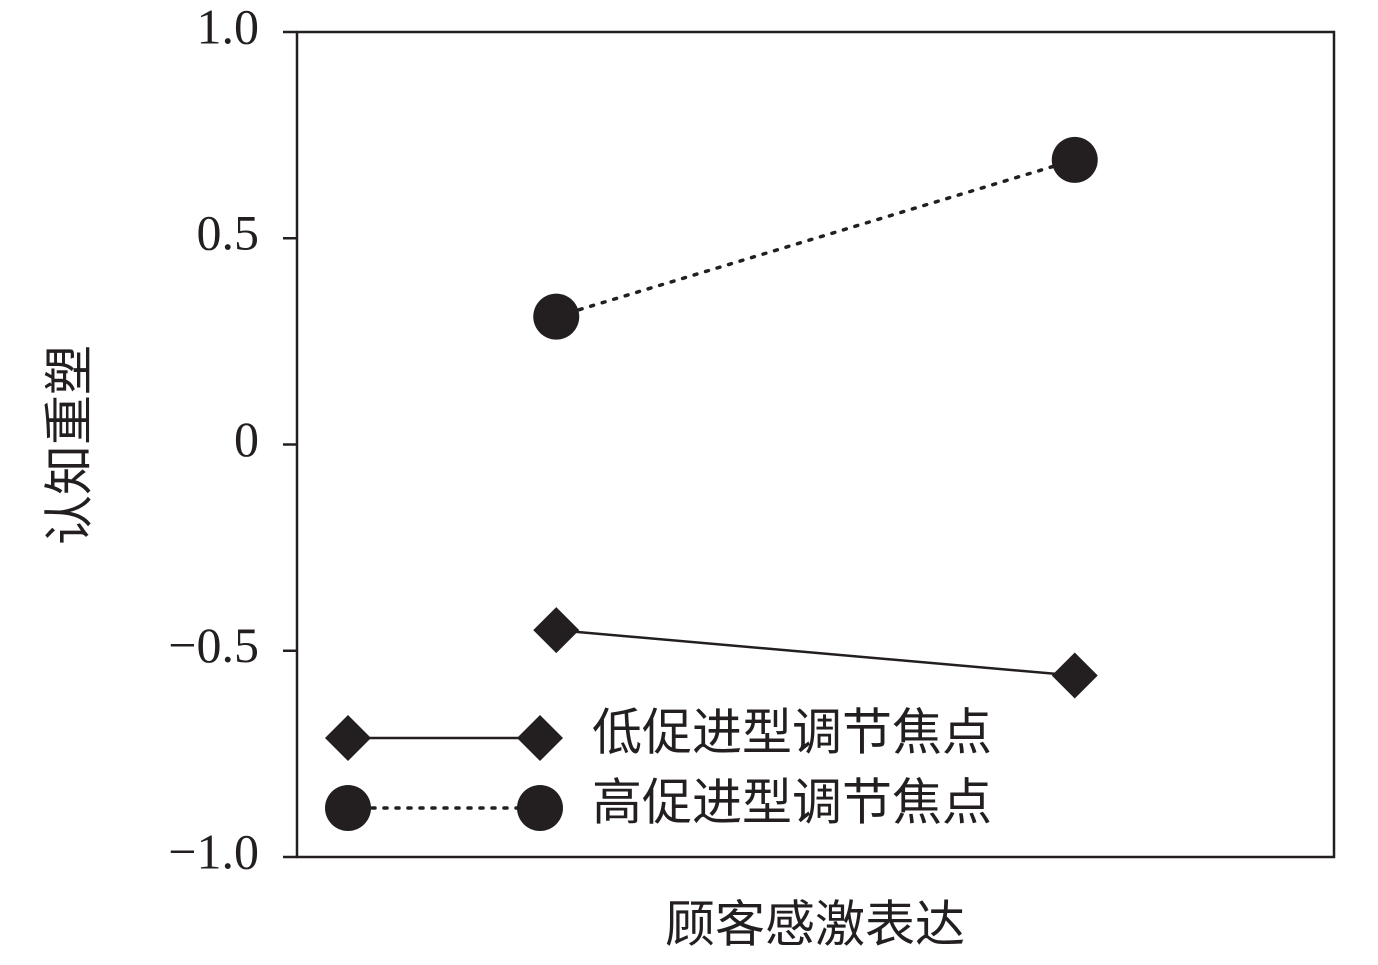 The width and height of the screenshot is (1378, 965). I want to click on y-tick-label: 0, so click(246, 439).